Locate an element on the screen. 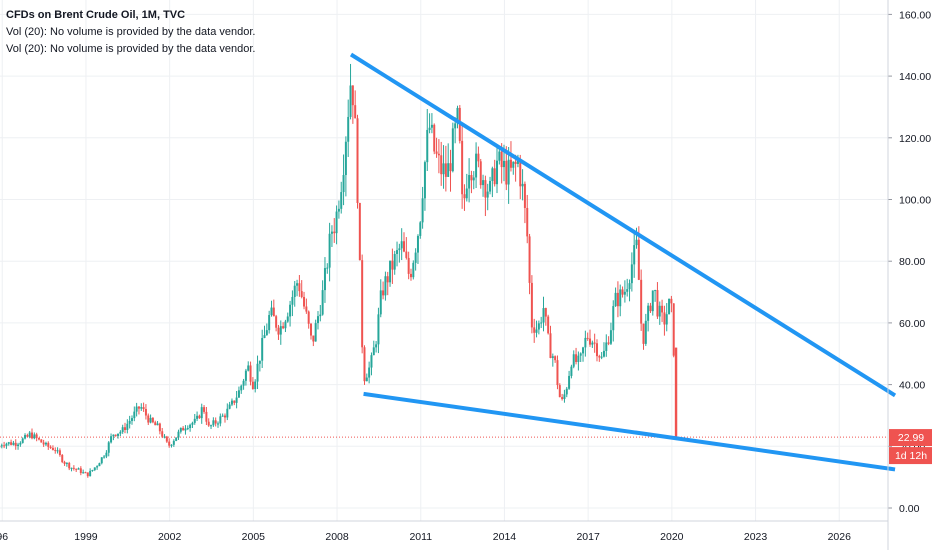 This screenshot has height=555, width=932. symbol-title: CFDs on Brent Crude Oil, 1M, TVC is located at coordinates (130, 15).